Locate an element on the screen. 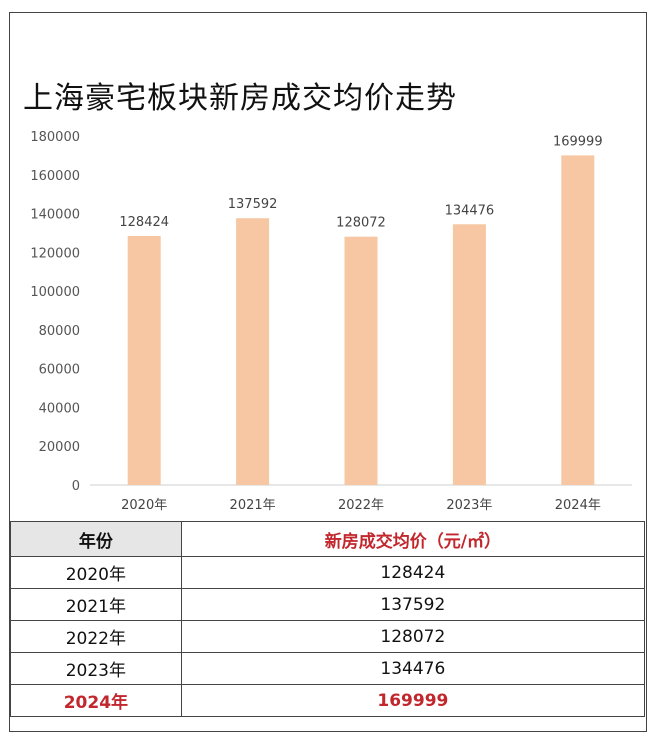  y-tick-label: 40000 is located at coordinates (59, 408).